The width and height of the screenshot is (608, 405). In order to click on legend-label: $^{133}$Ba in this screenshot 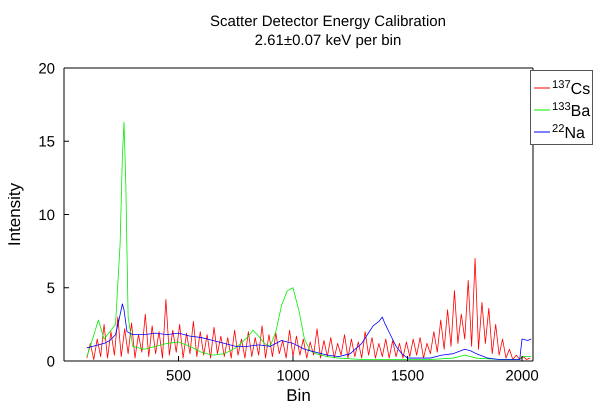, I will do `click(571, 110)`.